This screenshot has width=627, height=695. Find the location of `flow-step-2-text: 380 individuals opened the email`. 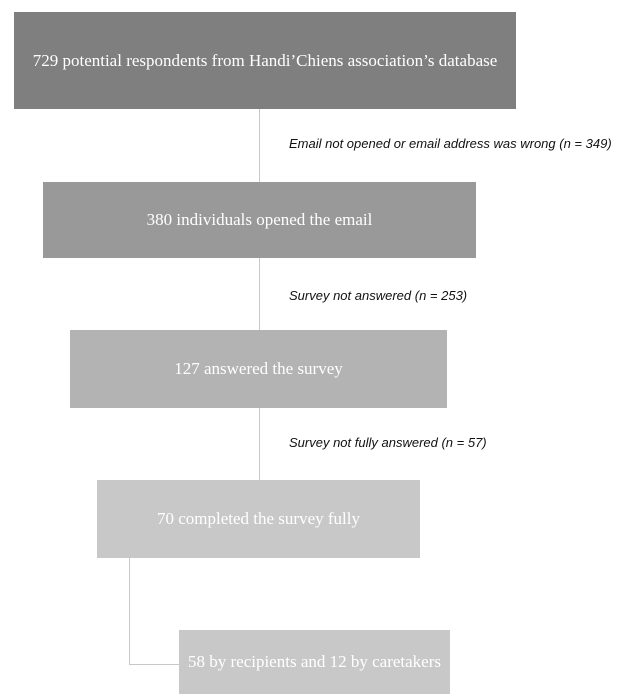

flow-step-2-text: 380 individuals opened the email is located at coordinates (259, 219).